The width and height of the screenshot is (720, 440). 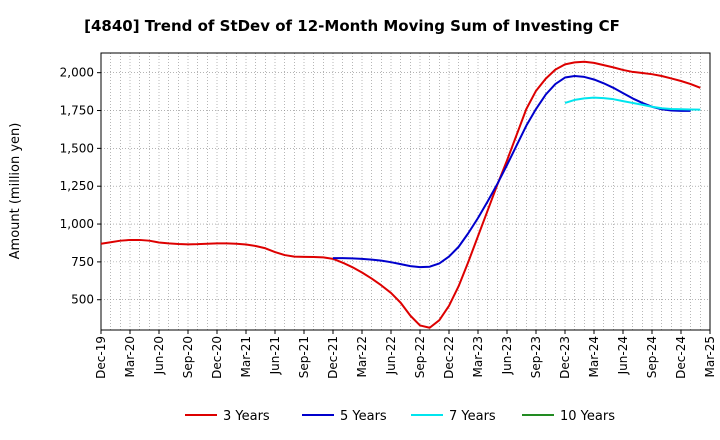 What do you see at coordinates (77, 186) in the screenshot?
I see `y-tick-label: 1,250` at bounding box center [77, 186].